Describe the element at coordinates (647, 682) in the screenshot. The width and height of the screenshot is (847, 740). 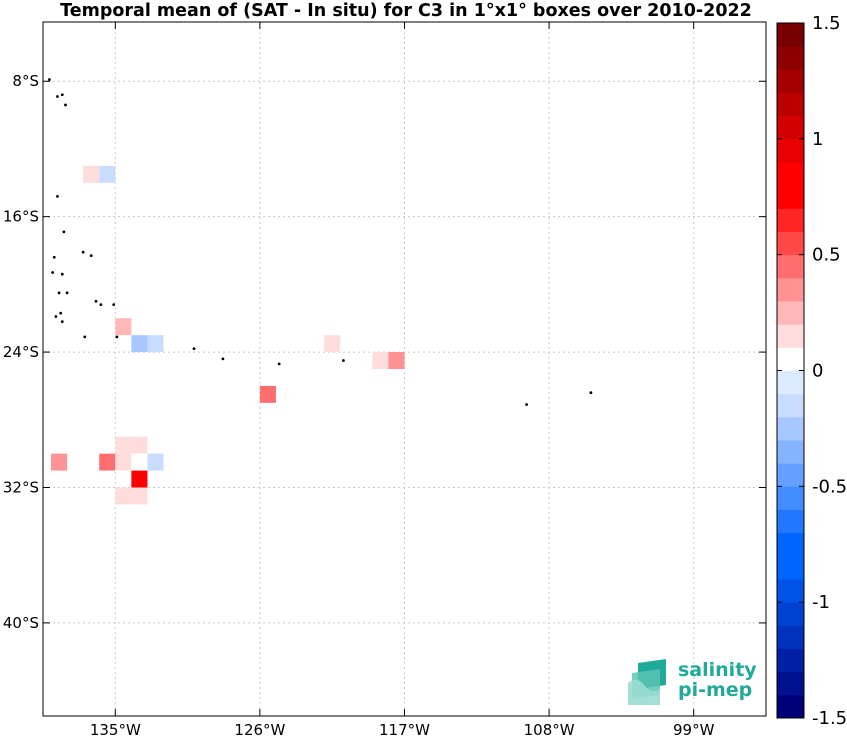
I see `logo-mark-icon` at that location.